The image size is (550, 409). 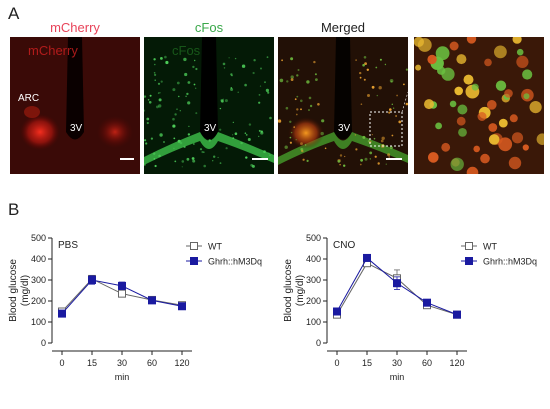 I want to click on y-tick-label: 0, so click(x=43, y=343).